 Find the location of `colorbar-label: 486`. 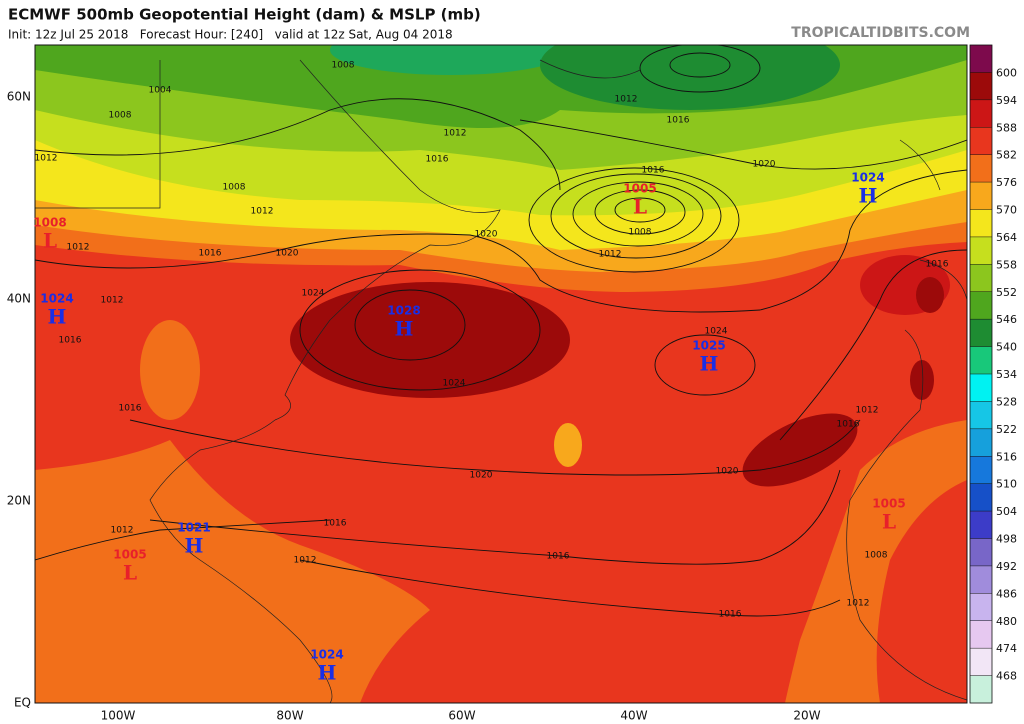

colorbar-label: 486 is located at coordinates (1006, 593).